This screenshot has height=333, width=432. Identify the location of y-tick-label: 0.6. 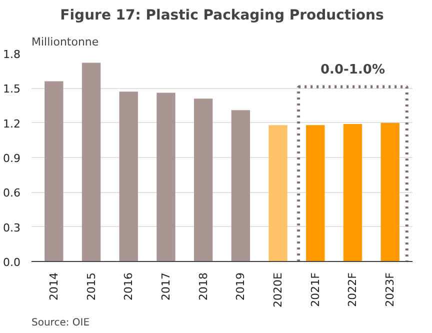
(12, 193).